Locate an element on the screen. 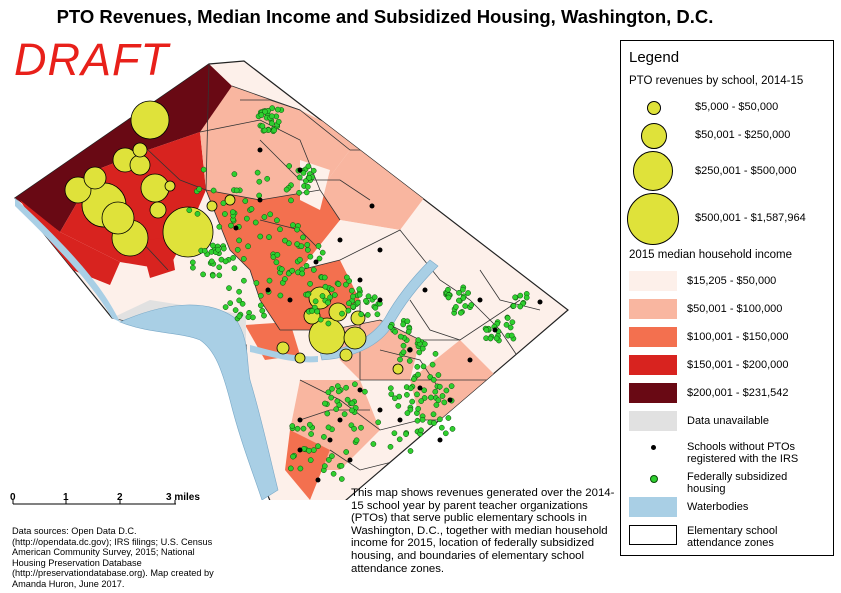  water-label: Waterbodies is located at coordinates (718, 507).